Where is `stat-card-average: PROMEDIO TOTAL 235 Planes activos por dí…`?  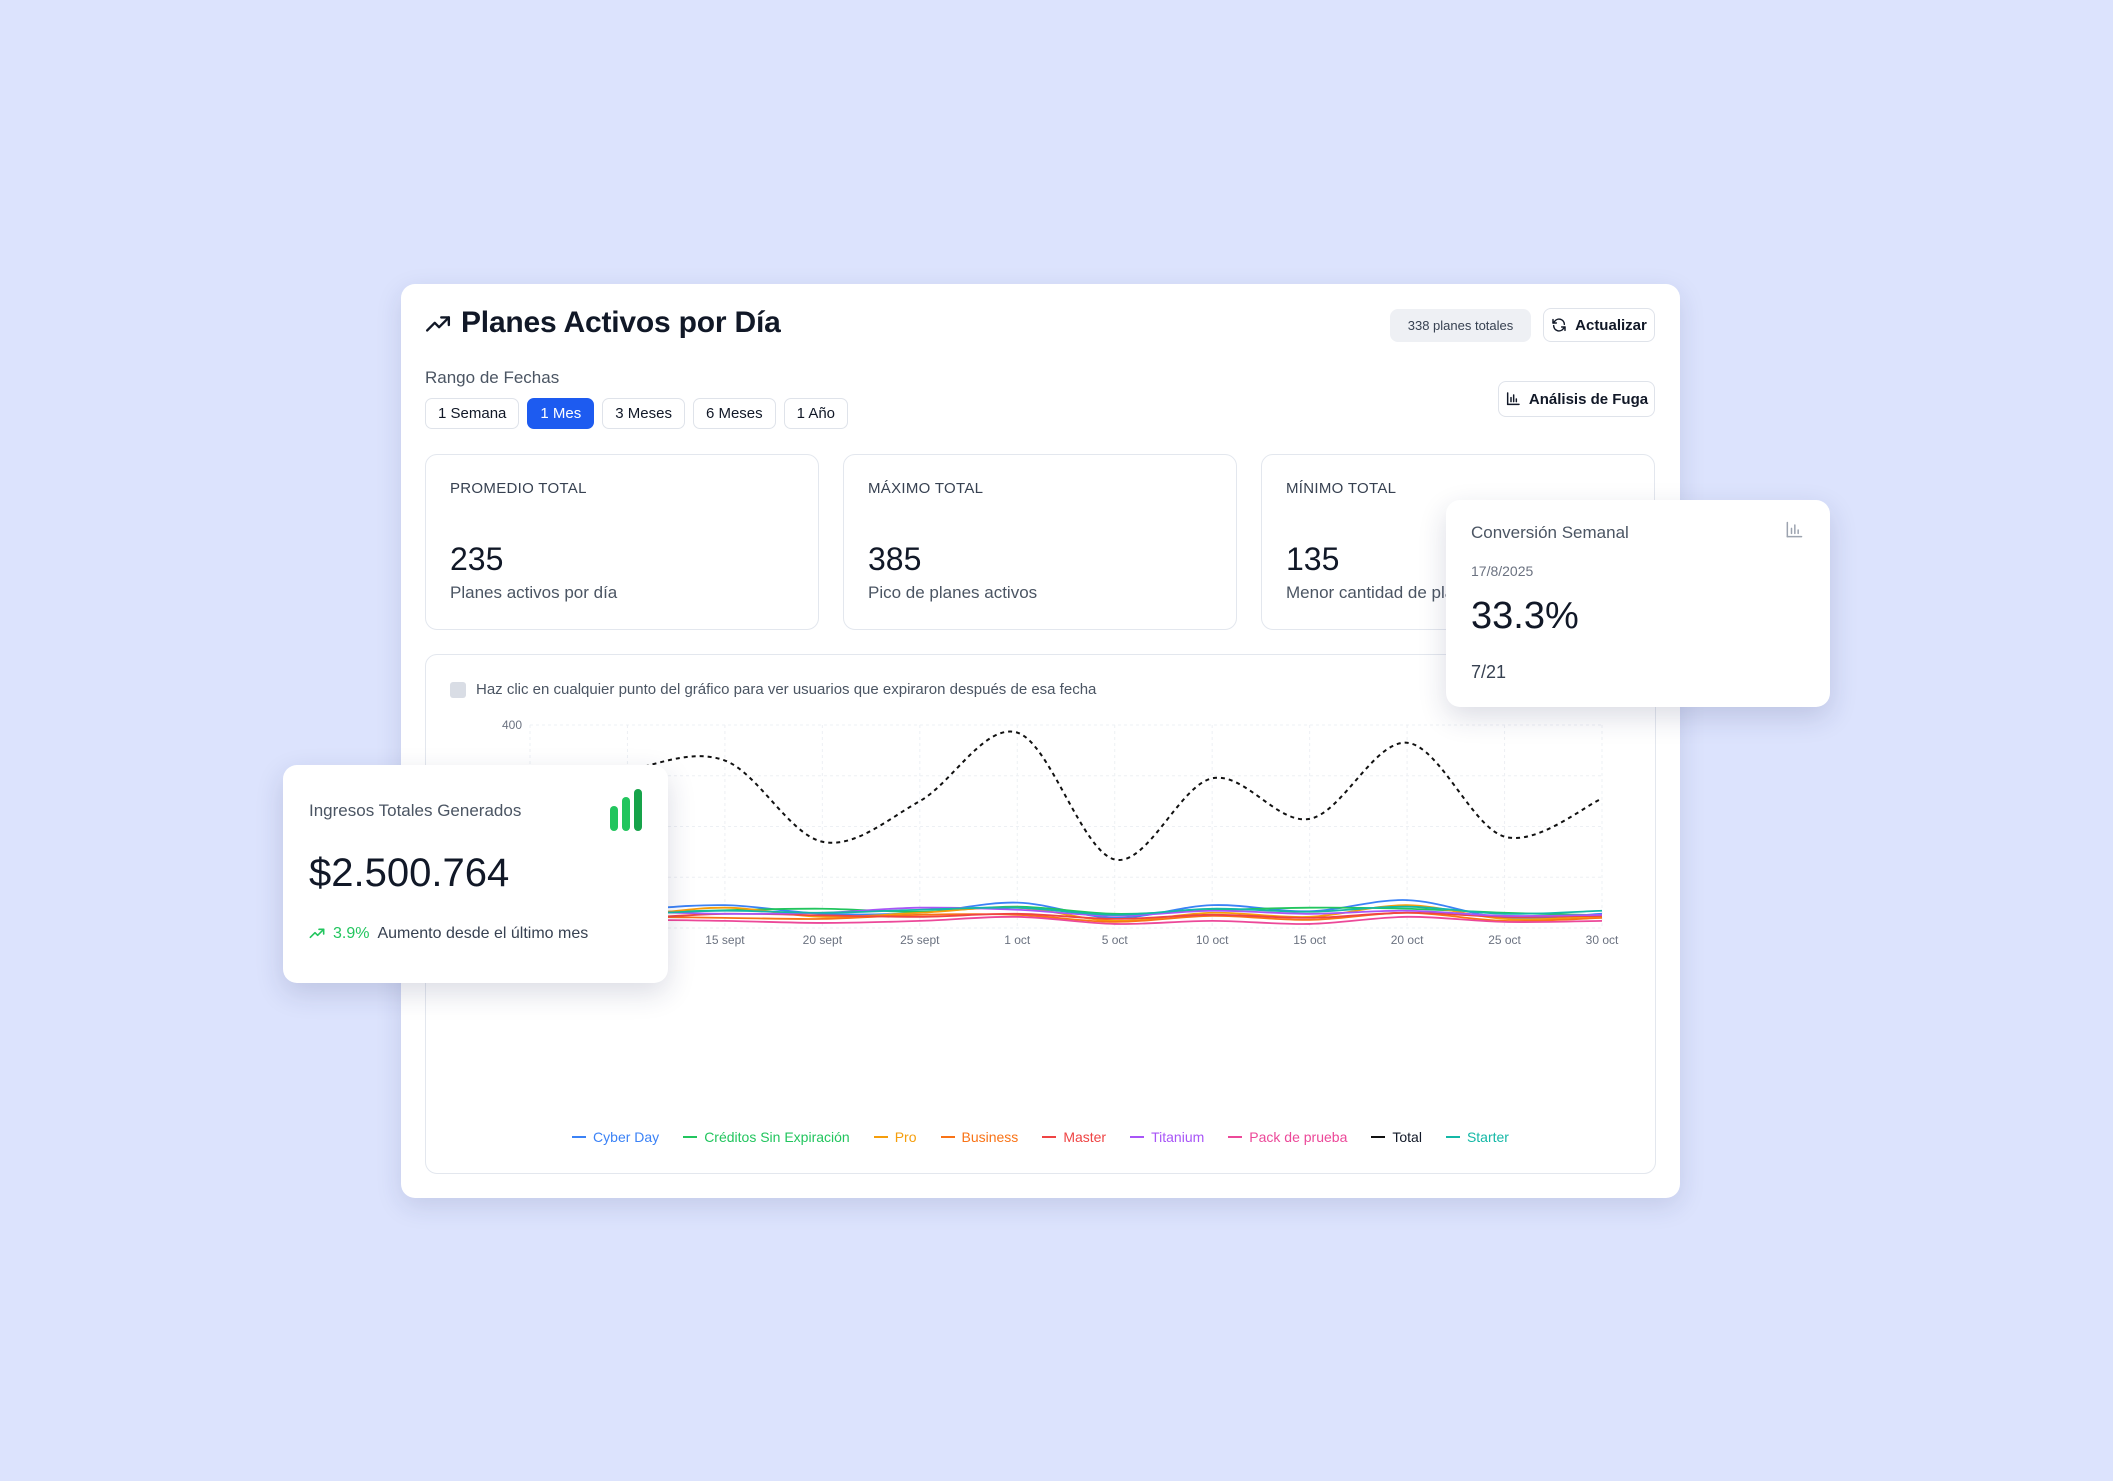 stat-card-average: PROMEDIO TOTAL 235 Planes activos por dí… is located at coordinates (622, 542).